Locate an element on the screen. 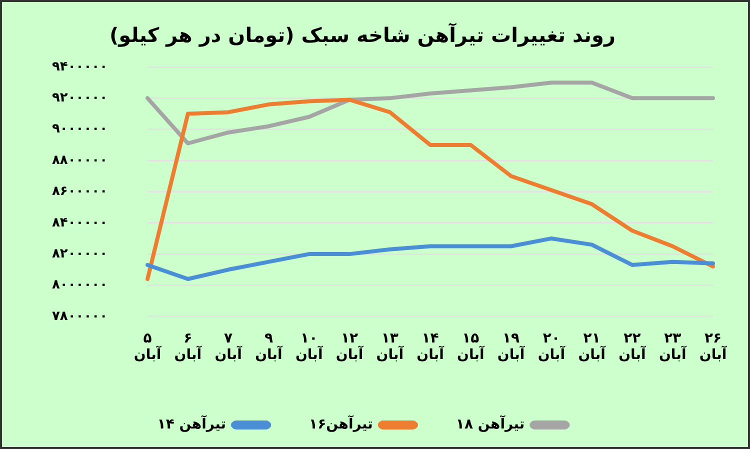 The height and width of the screenshot is (449, 750). y-tick-label: ۸۸۰۰۰۰۰ is located at coordinates (80, 160).